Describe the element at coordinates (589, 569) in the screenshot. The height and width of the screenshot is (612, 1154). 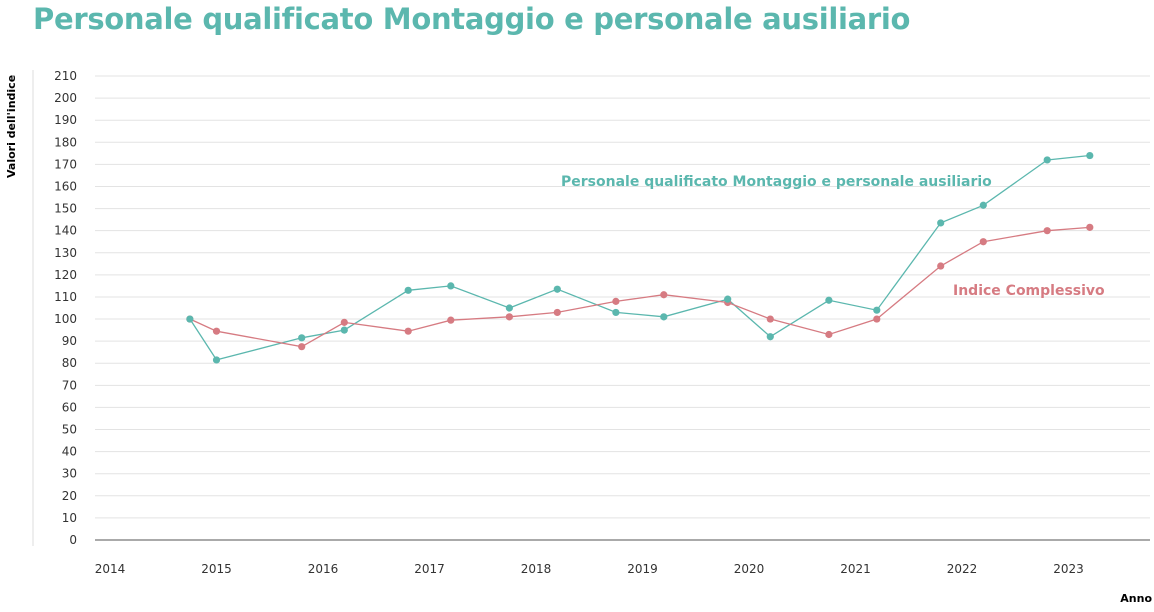
I see `x-tick-labels: 2014 2015 2016 2017 2018 2019 2020 2021 2022 2023` at that location.